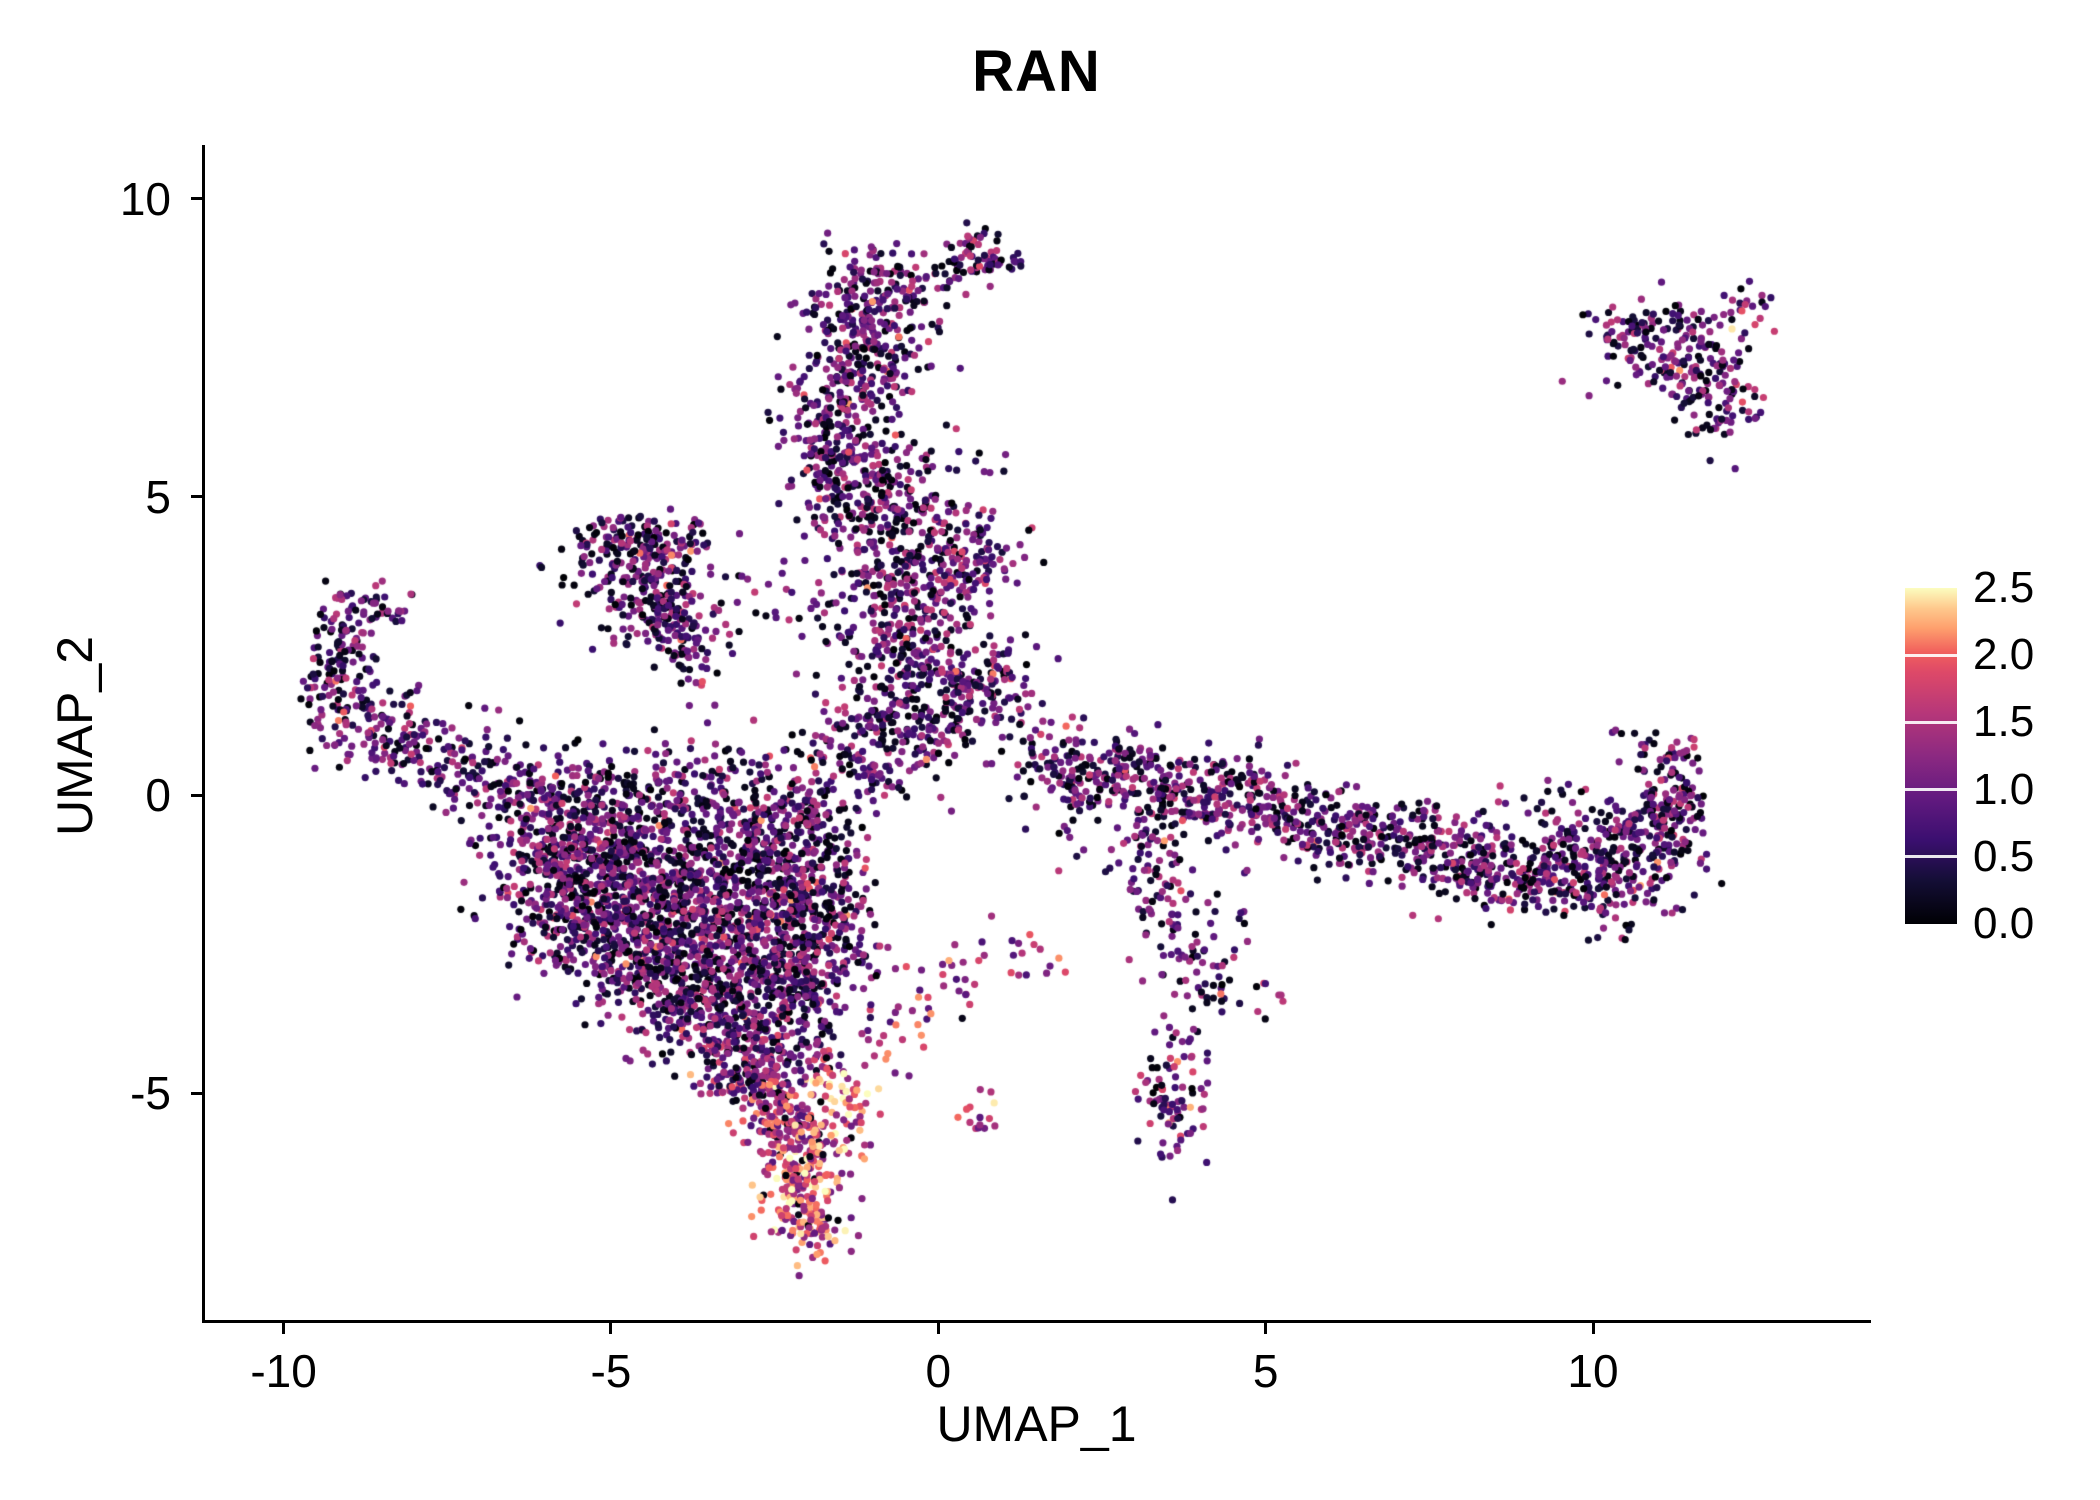  Describe the element at coordinates (1931, 756) in the screenshot. I see `colorbar-gradient` at that location.